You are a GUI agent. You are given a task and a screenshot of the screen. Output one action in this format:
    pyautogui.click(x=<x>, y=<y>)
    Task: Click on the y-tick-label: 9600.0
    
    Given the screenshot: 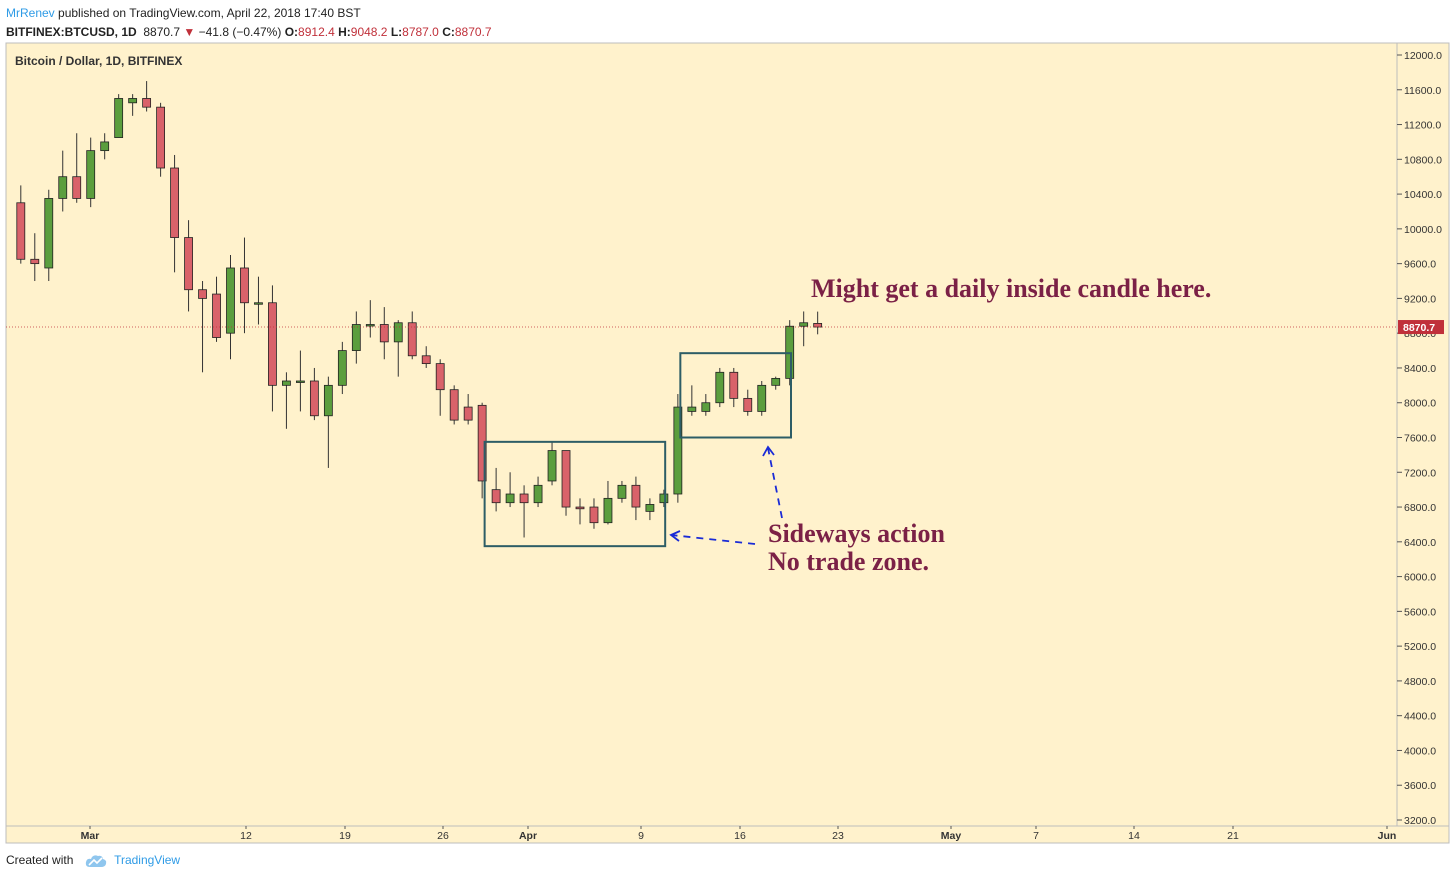 What is the action you would take?
    pyautogui.click(x=1420, y=265)
    